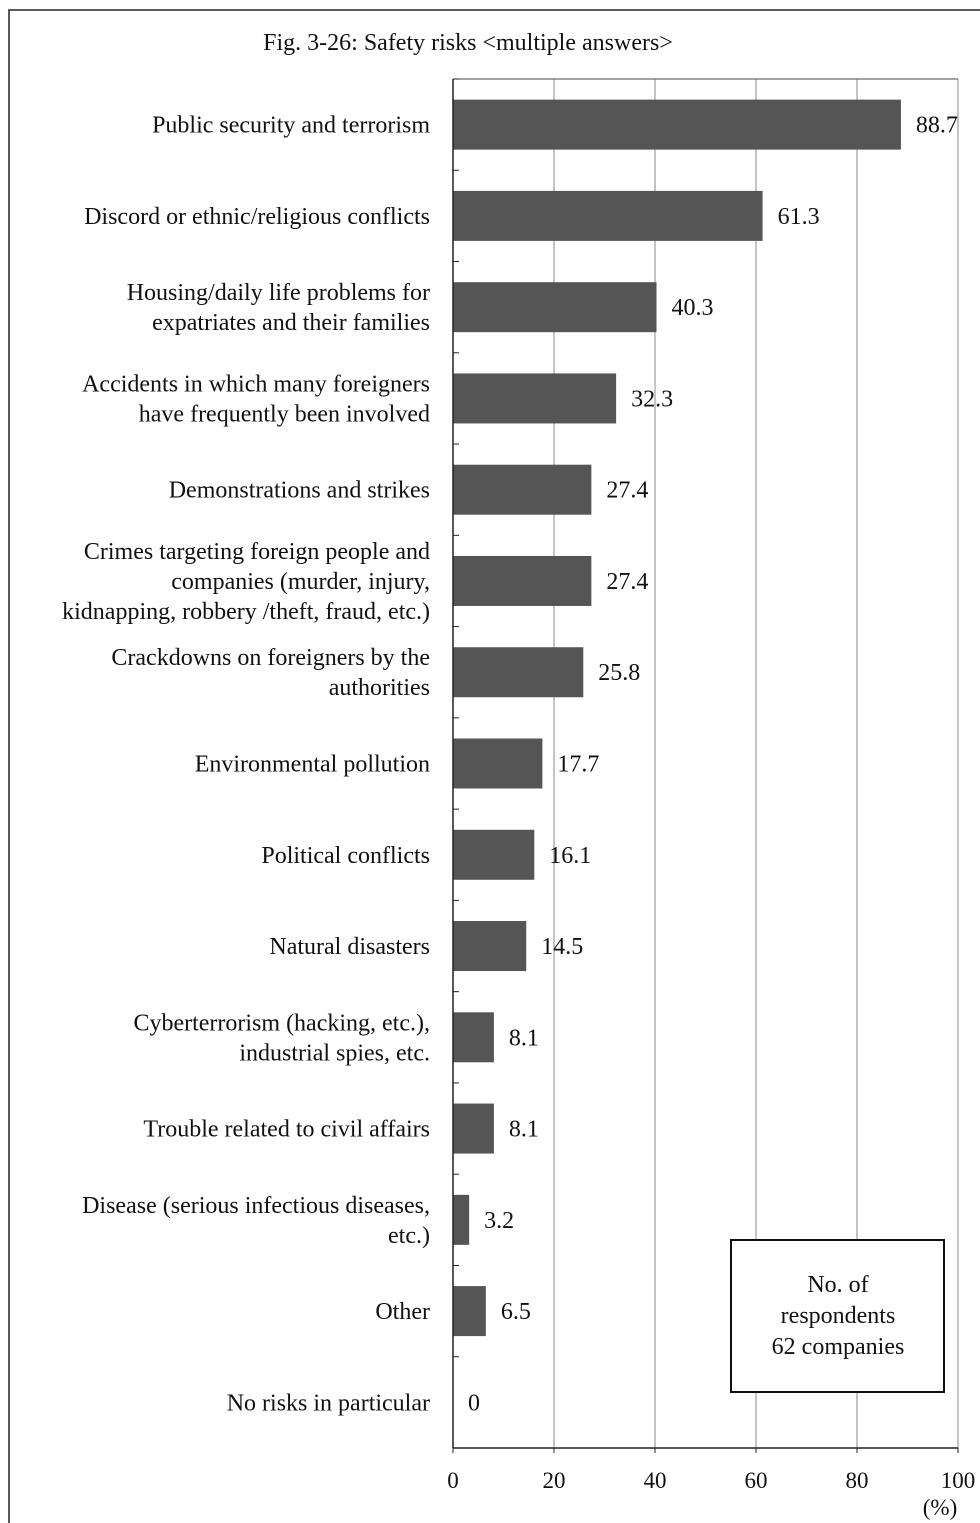 This screenshot has width=980, height=1523. Describe the element at coordinates (291, 126) in the screenshot. I see `category-label: Public security and terrorism` at that location.